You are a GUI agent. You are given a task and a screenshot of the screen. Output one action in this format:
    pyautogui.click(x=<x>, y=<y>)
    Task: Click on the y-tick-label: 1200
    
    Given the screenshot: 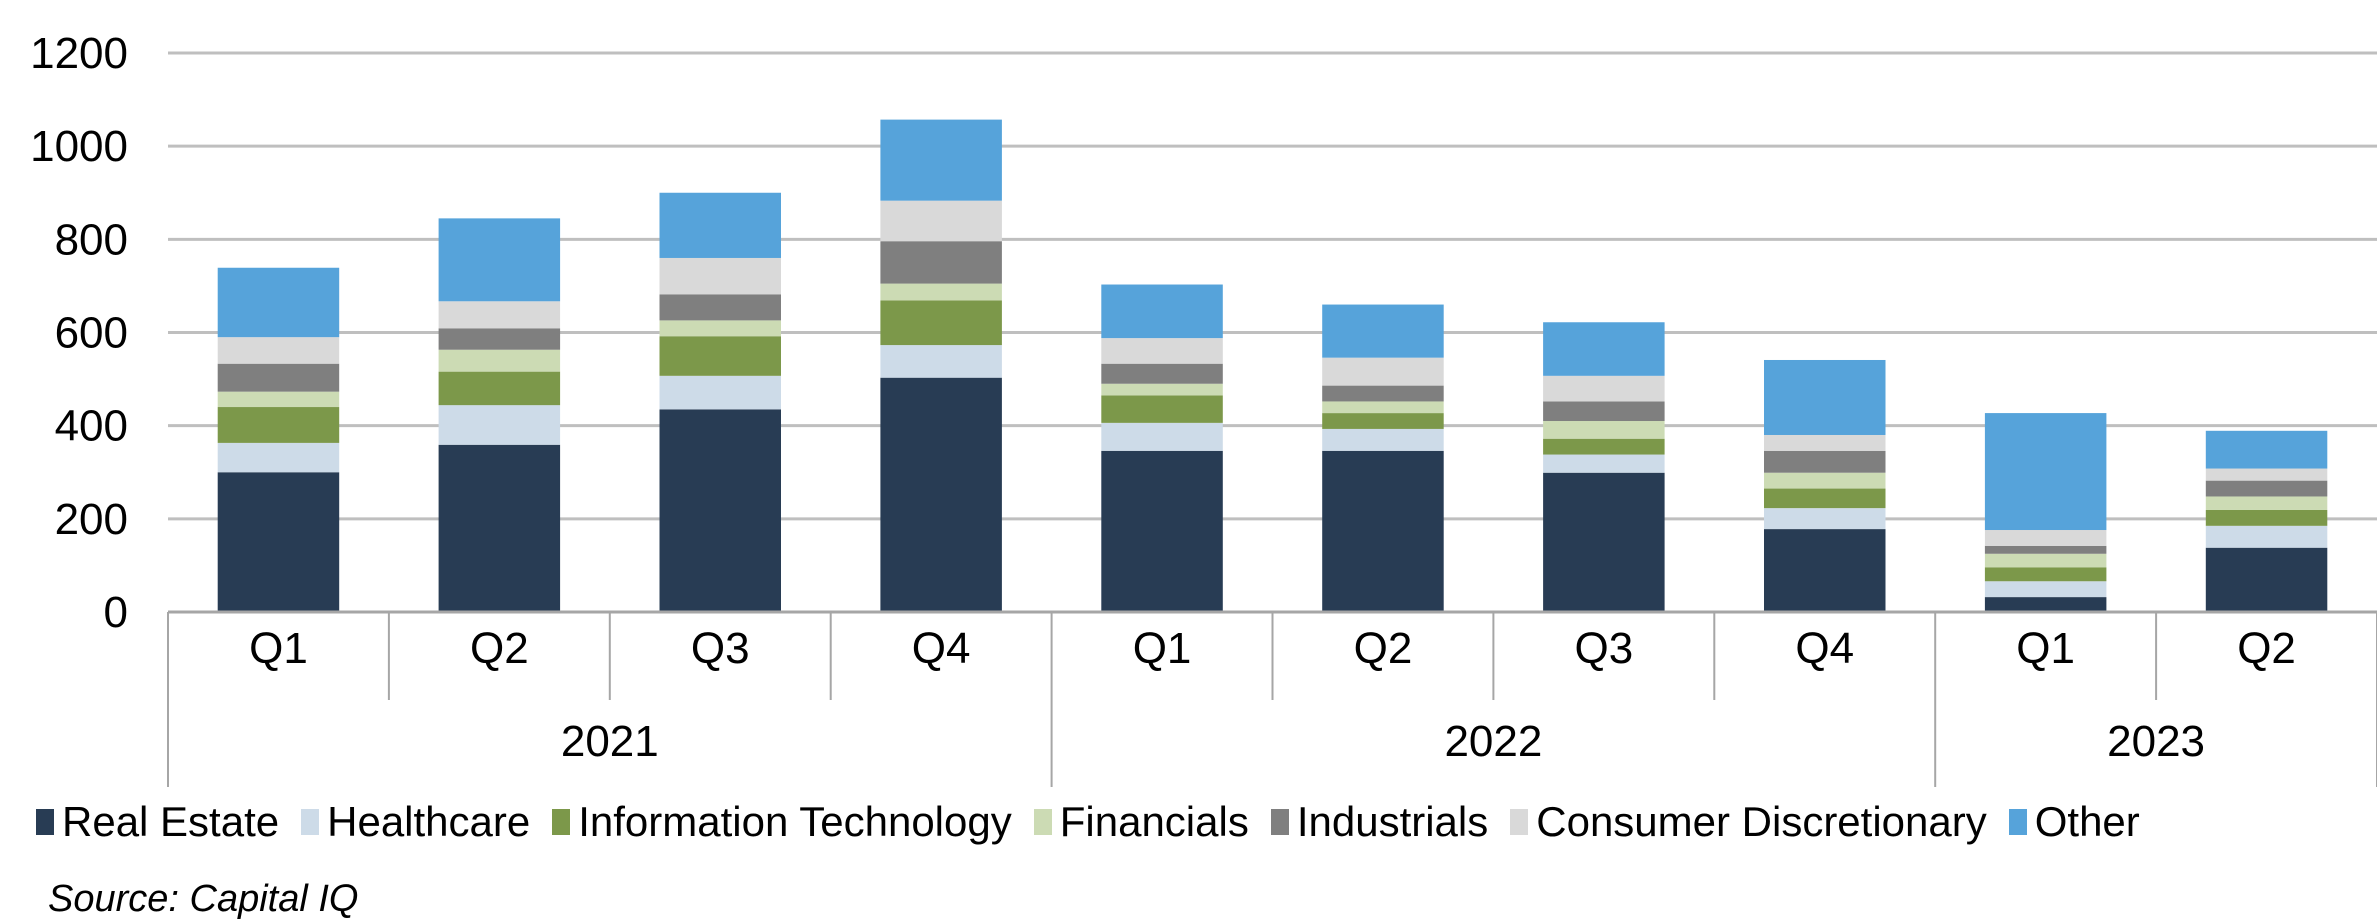 What is the action you would take?
    pyautogui.click(x=79, y=53)
    